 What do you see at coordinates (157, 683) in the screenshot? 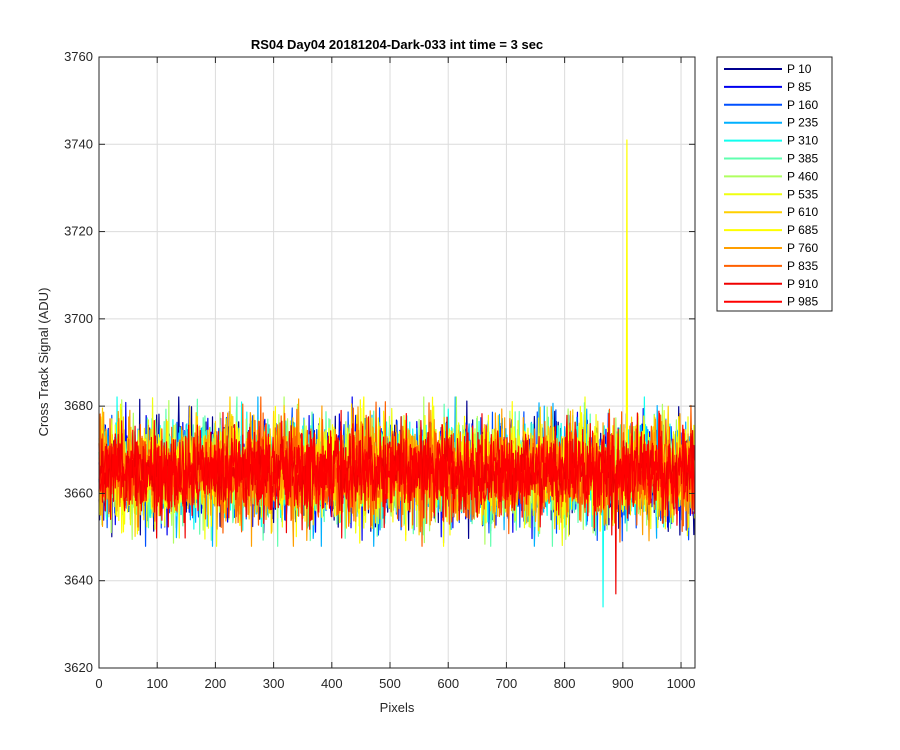
I see `x-tick-label: 100` at bounding box center [157, 683].